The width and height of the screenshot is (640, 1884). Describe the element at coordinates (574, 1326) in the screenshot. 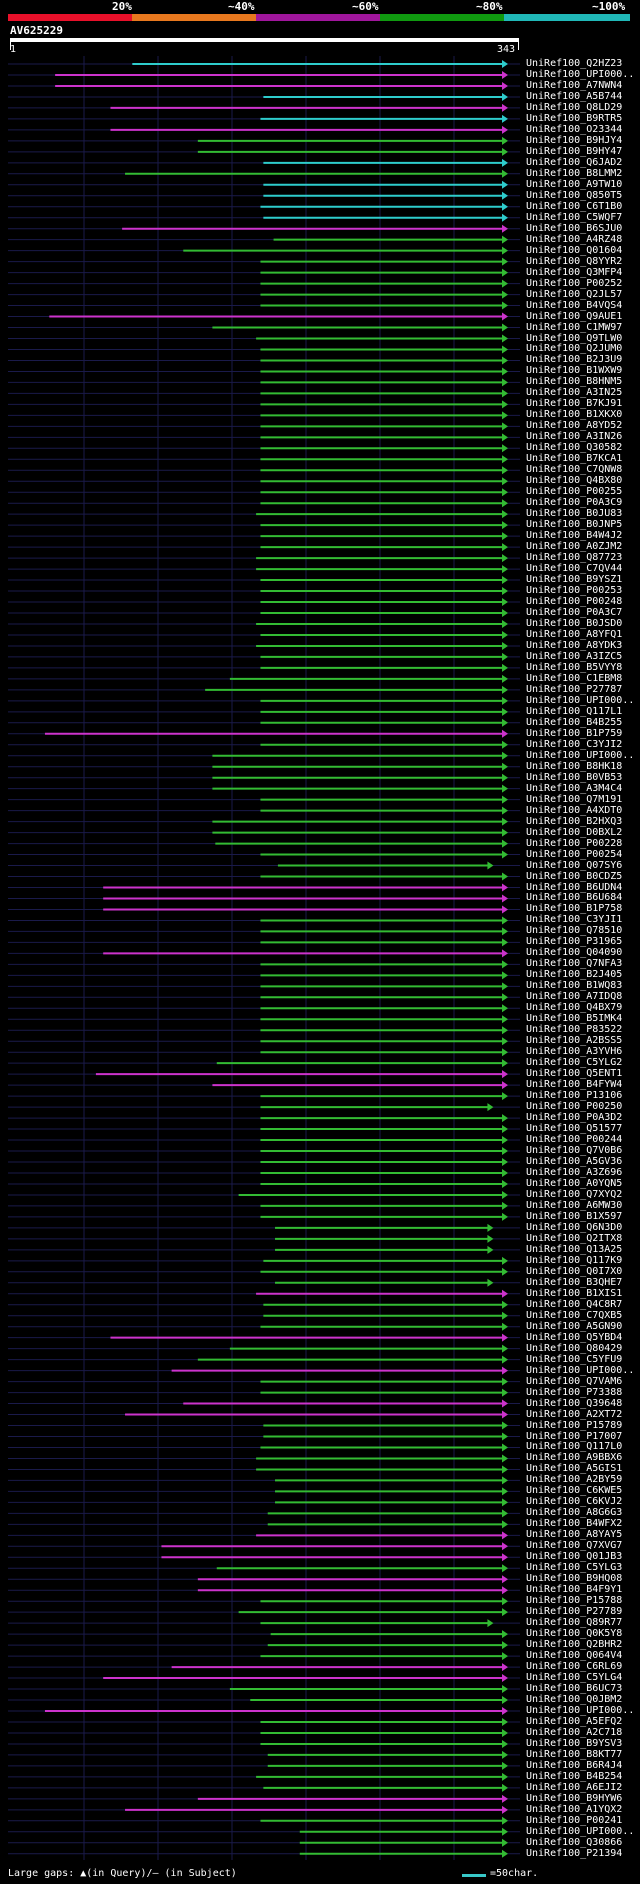

I see `hit-label: UniRef100_A5GN90` at that location.